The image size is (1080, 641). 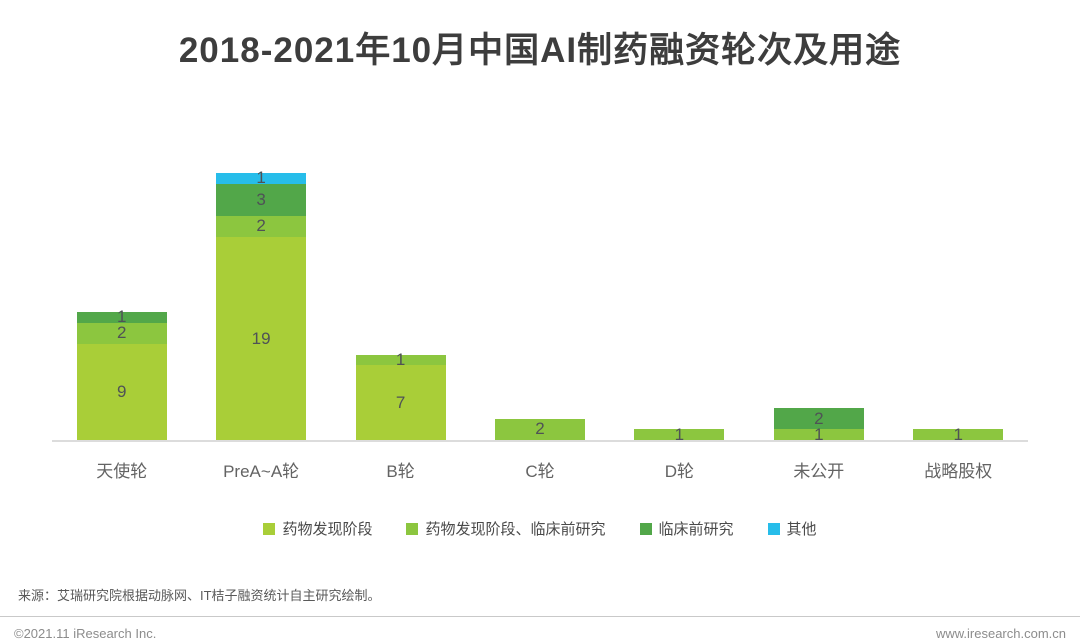 I want to click on bar-segment: 9, so click(x=121, y=391).